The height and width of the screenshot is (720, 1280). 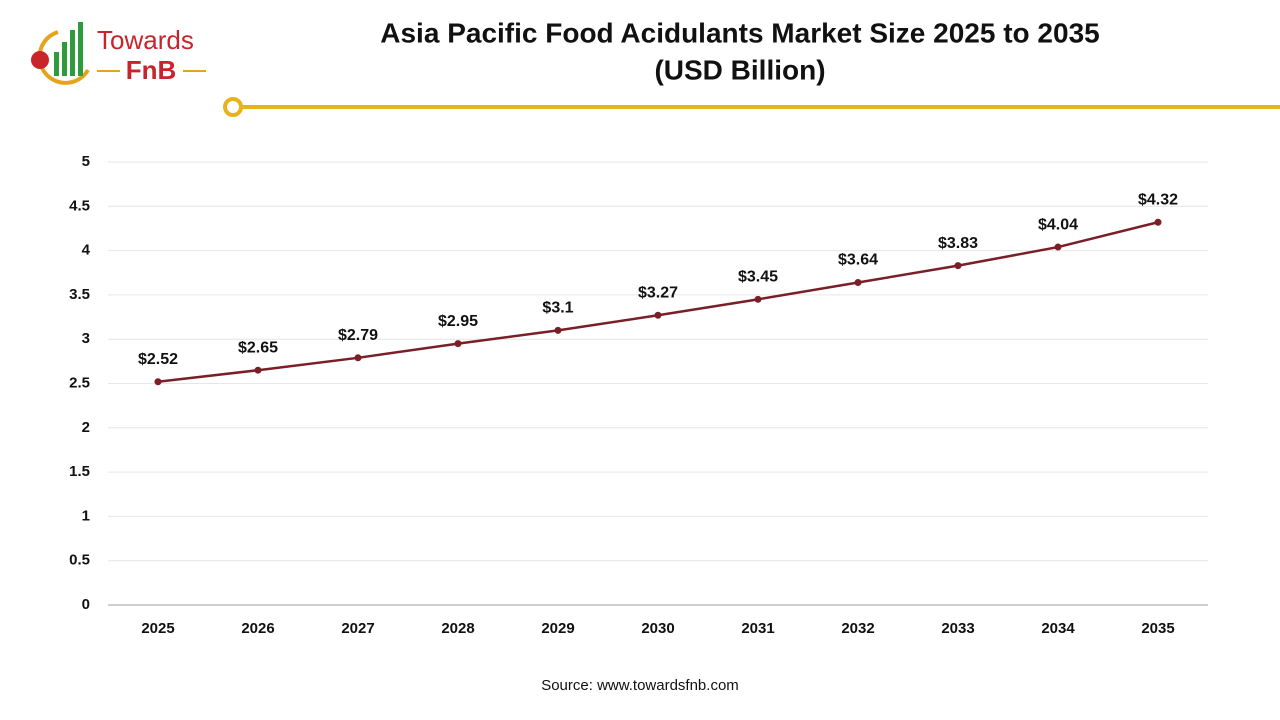 I want to click on value-label: $3.1, so click(x=557, y=308).